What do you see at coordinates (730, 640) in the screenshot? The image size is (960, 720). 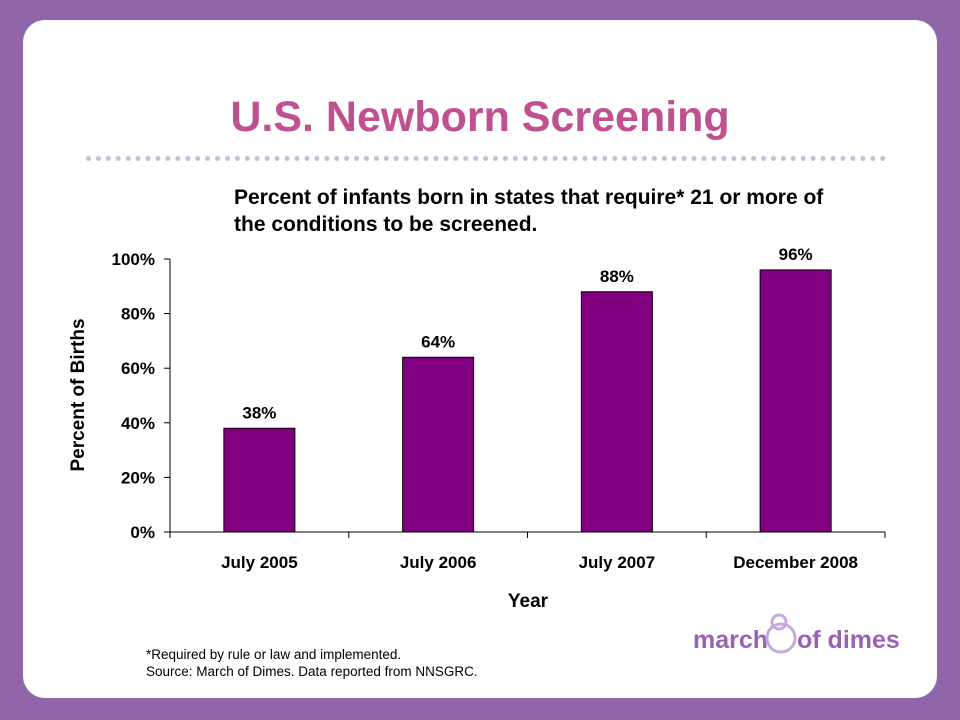 I see `svg-text: march` at bounding box center [730, 640].